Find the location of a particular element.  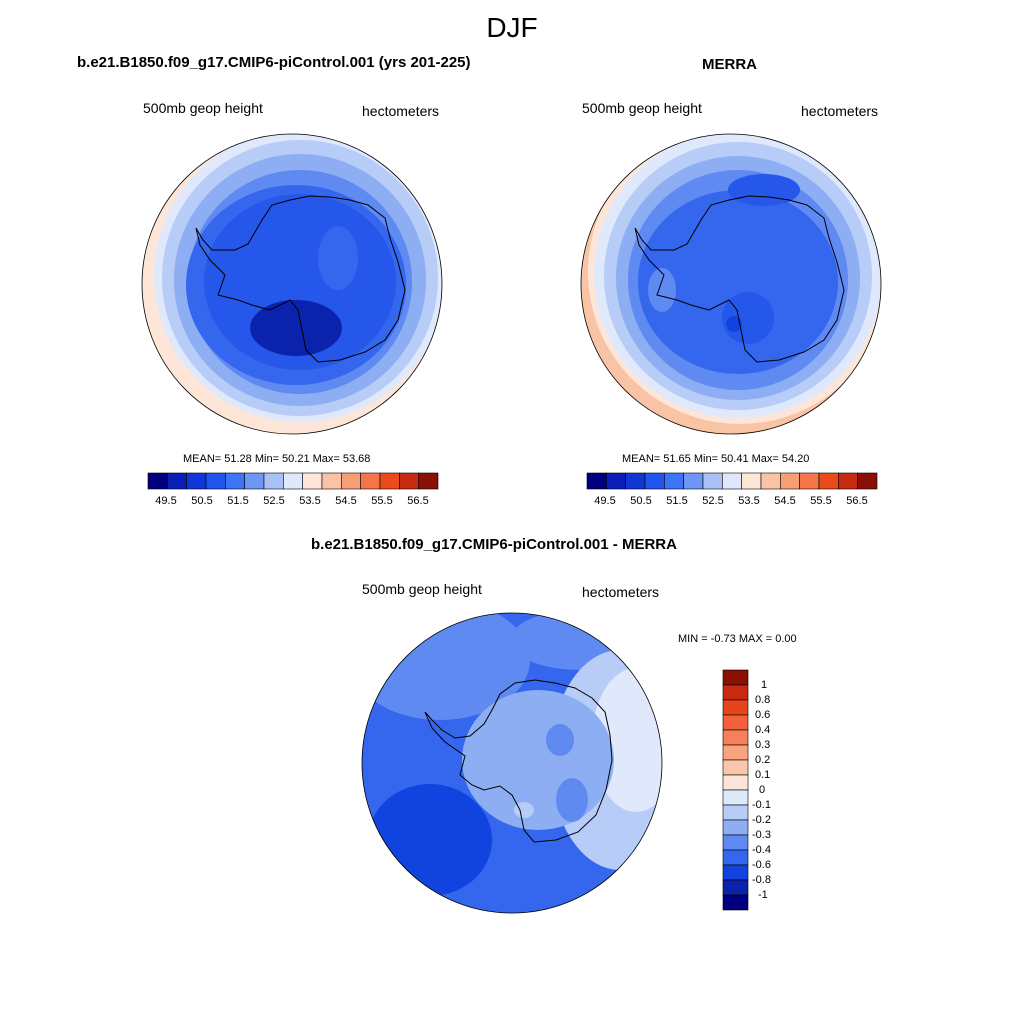

obs-cbar-tick: 51.5 is located at coordinates (677, 501).